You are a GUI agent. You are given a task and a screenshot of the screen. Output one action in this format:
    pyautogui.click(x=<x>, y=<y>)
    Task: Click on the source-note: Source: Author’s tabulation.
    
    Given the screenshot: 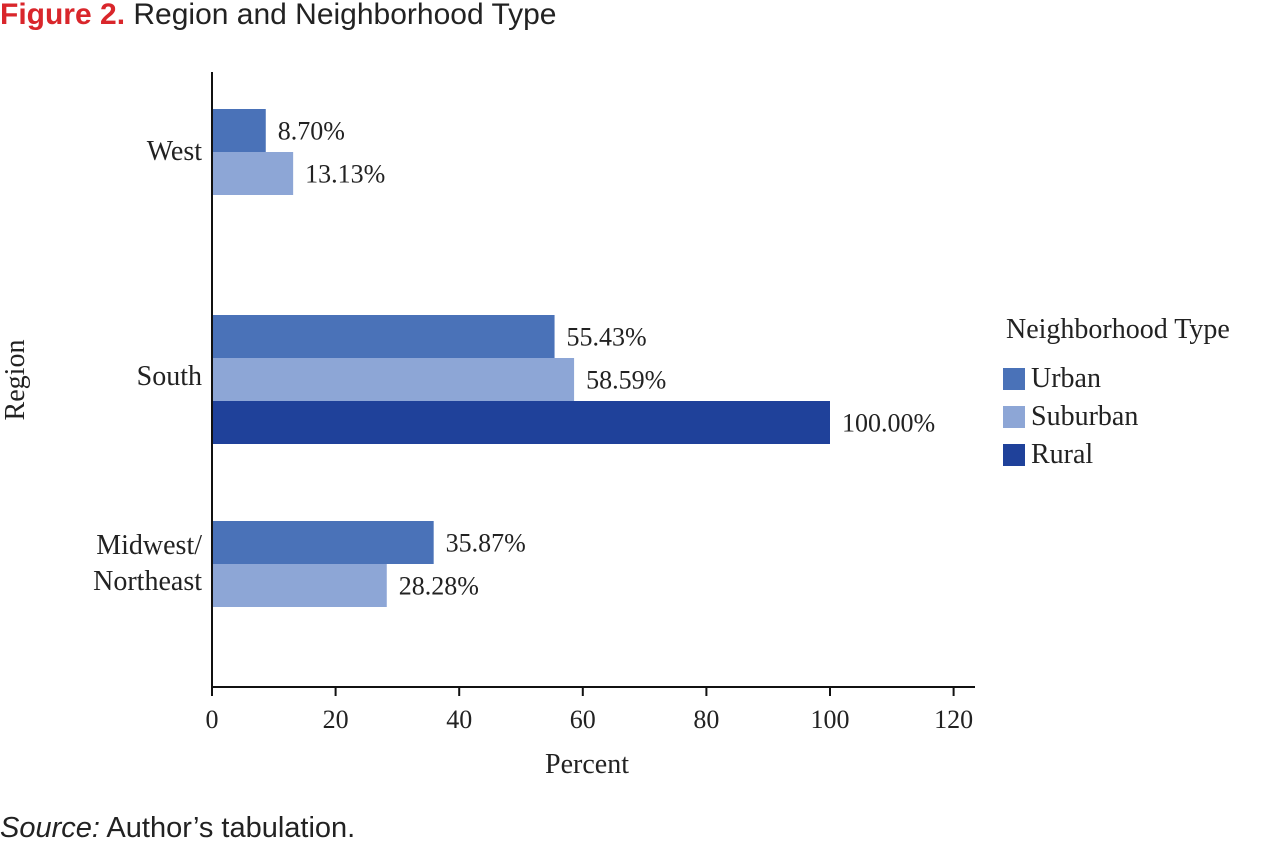 What is the action you would take?
    pyautogui.click(x=177, y=828)
    